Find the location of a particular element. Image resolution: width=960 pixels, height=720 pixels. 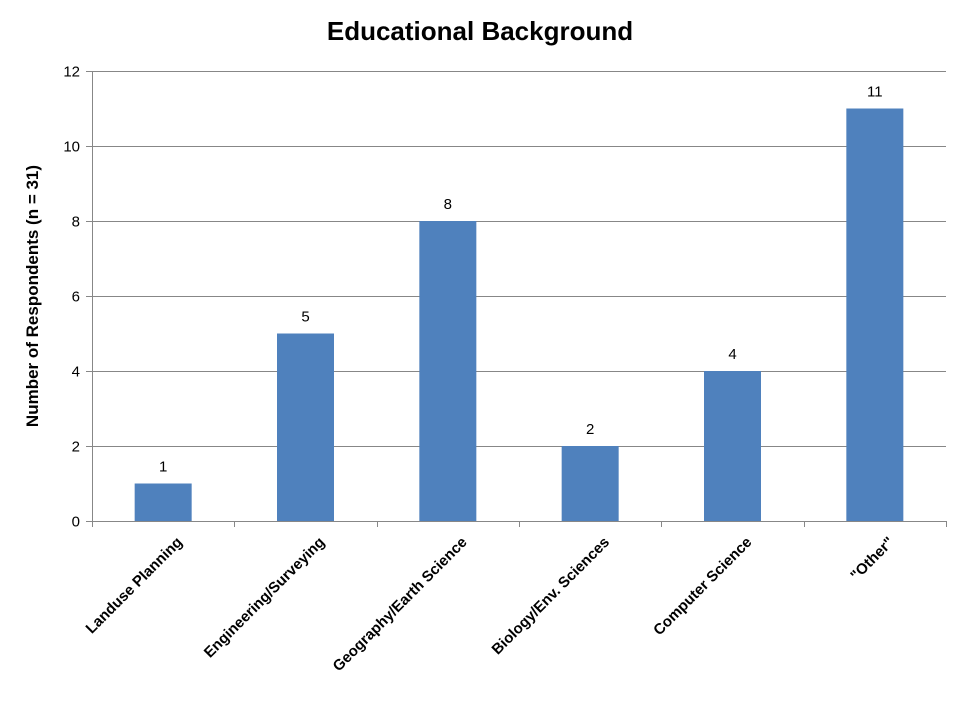

y-axis-label: Number of Respondents (n = 31) is located at coordinates (32, 296).